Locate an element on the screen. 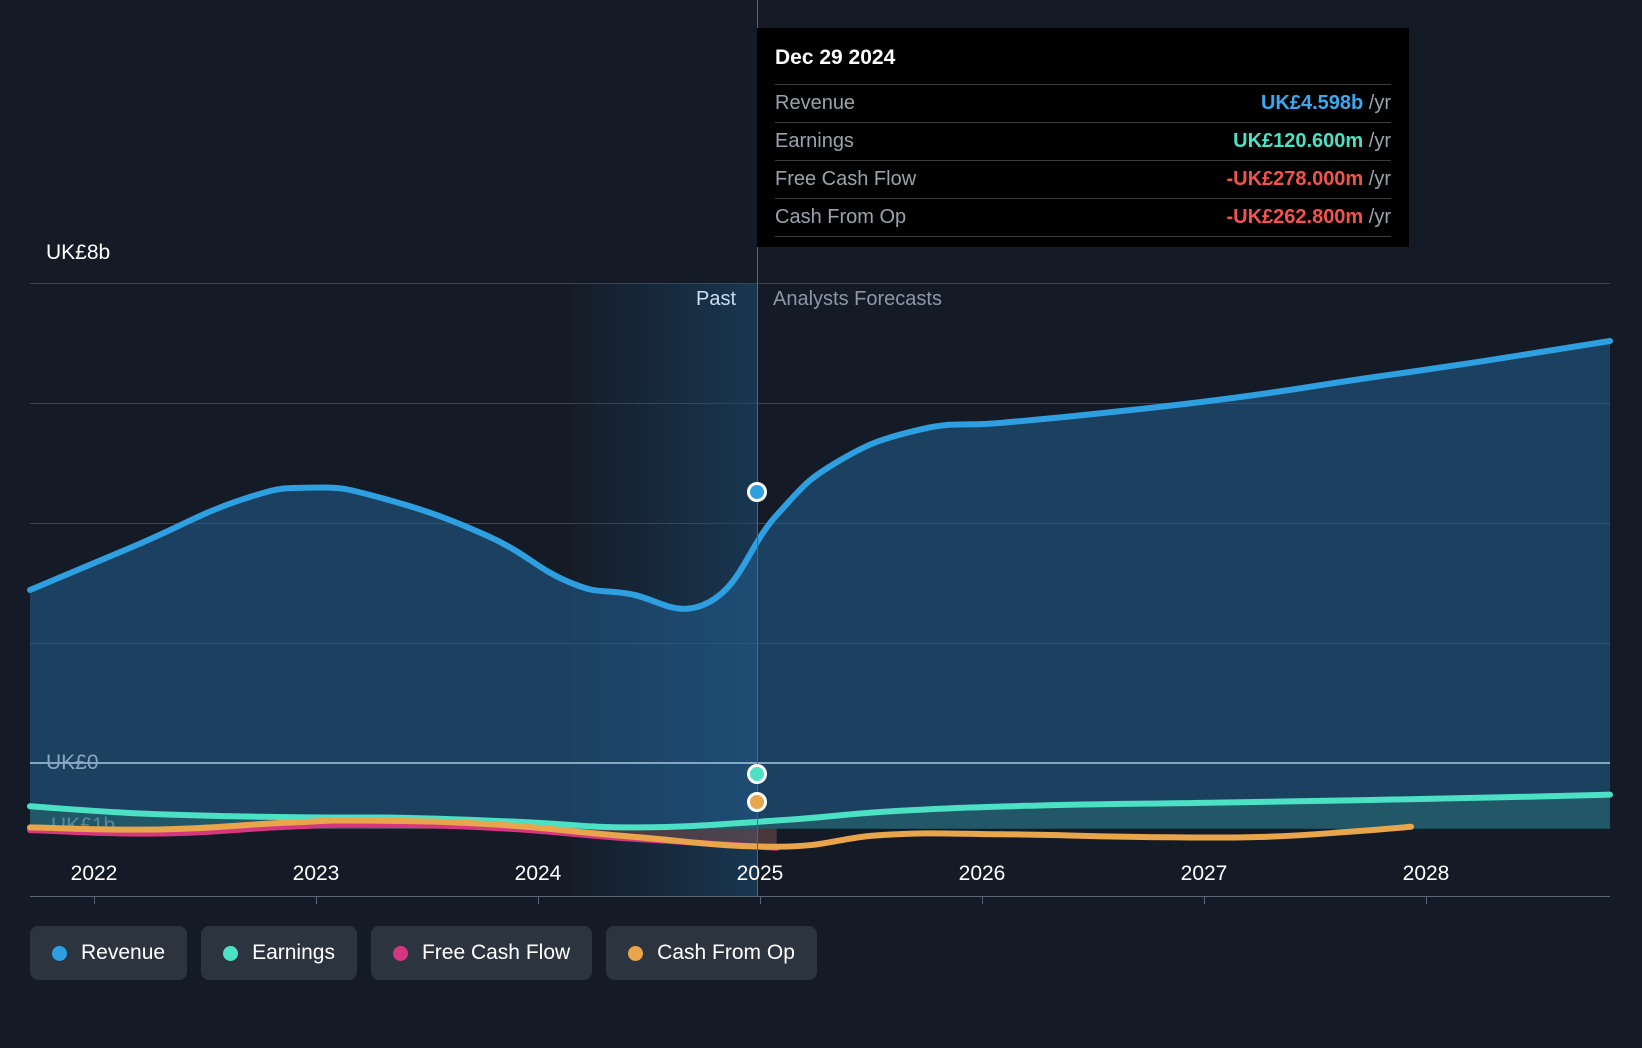 The image size is (1642, 1048). tooltip-date: Dec 29 2024 is located at coordinates (1083, 65).